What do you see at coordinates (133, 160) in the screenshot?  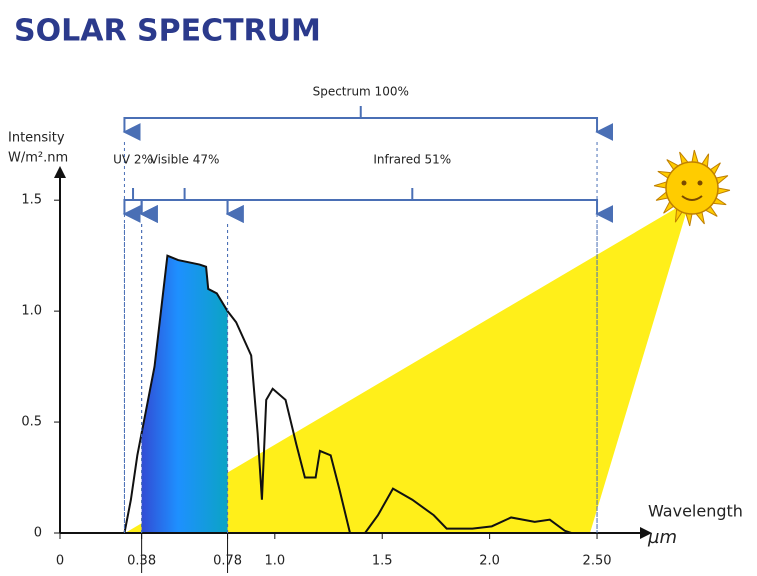 I see `bracket-label: UV 2%` at bounding box center [133, 160].